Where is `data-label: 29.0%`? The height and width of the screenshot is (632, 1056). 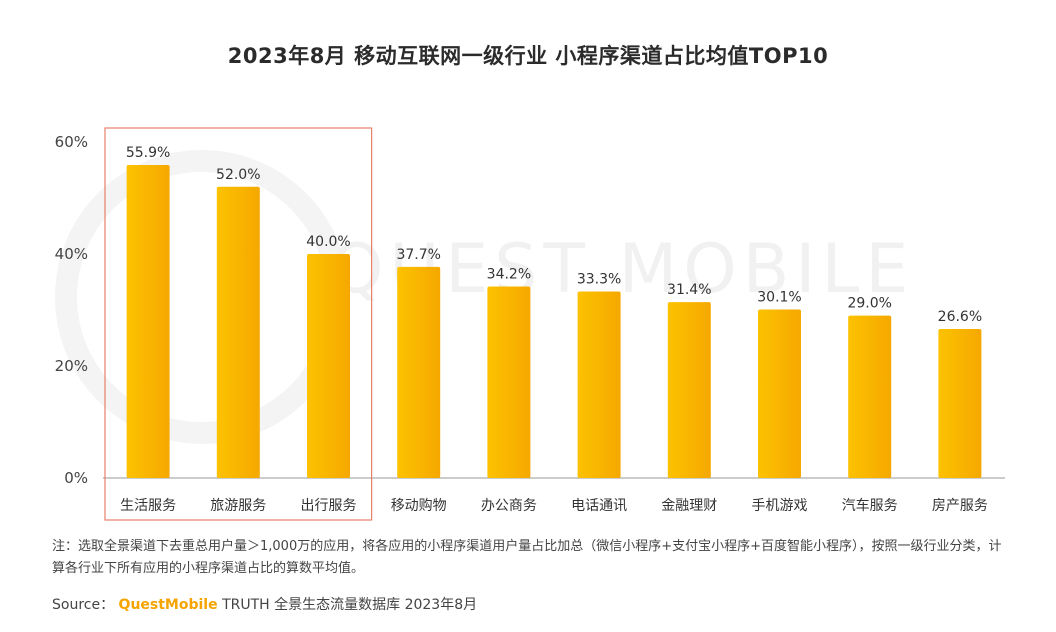 data-label: 29.0% is located at coordinates (869, 304).